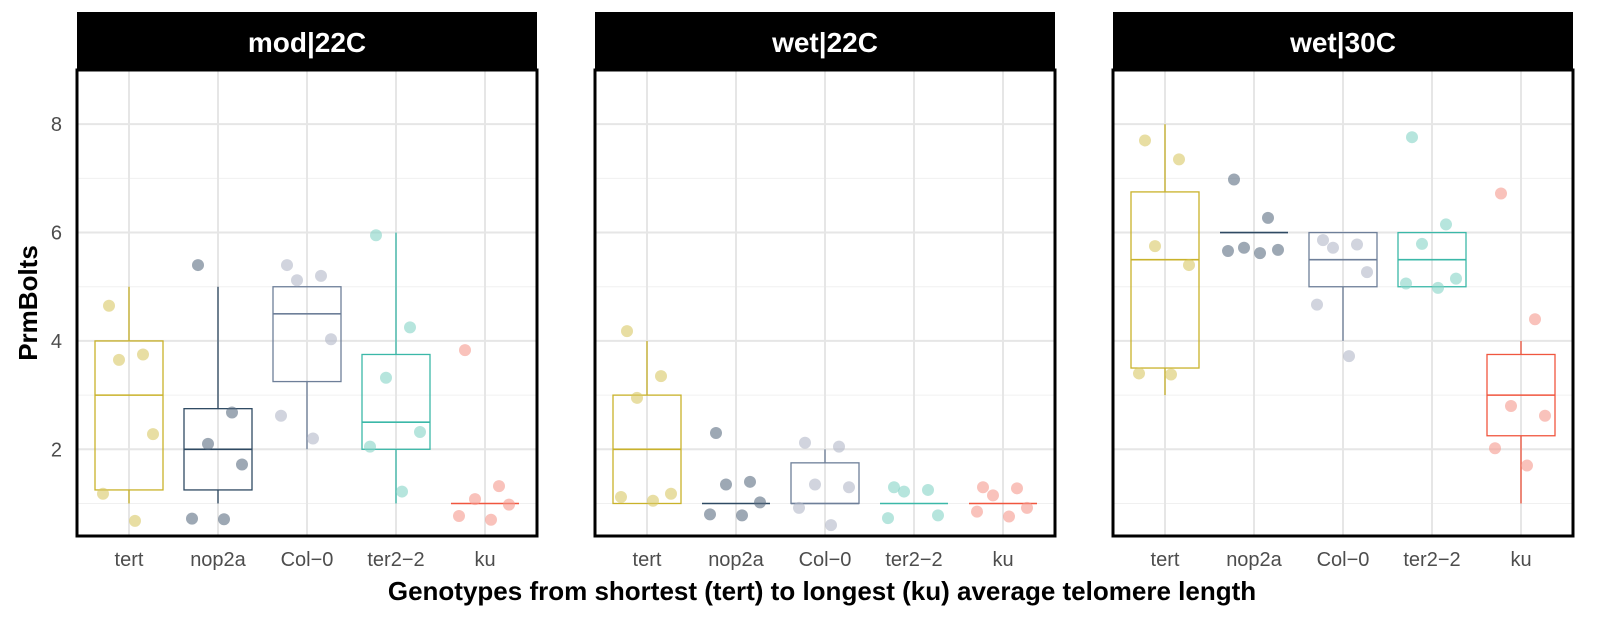 This screenshot has height=626, width=1610. I want to click on box, so click(396, 401).